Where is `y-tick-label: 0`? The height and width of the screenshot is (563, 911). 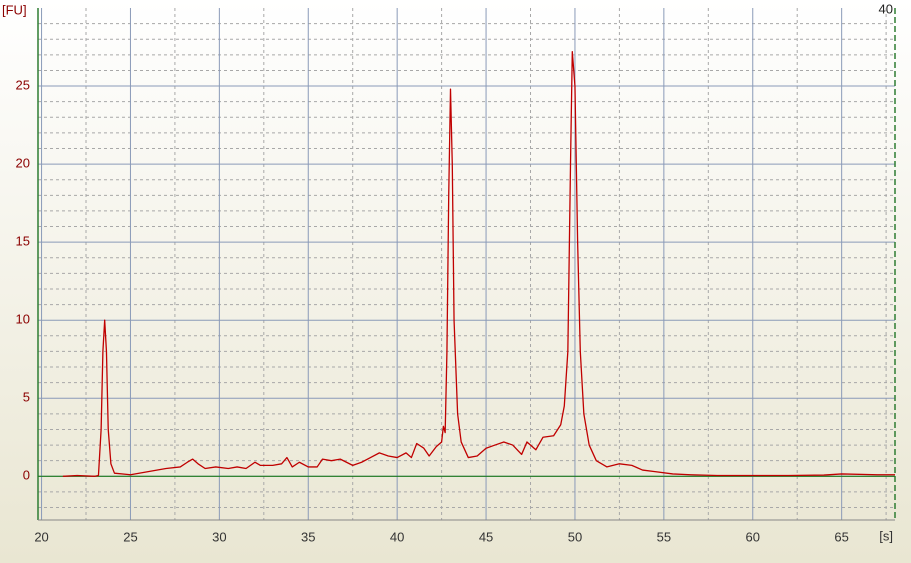 y-tick-label: 0 is located at coordinates (26, 475).